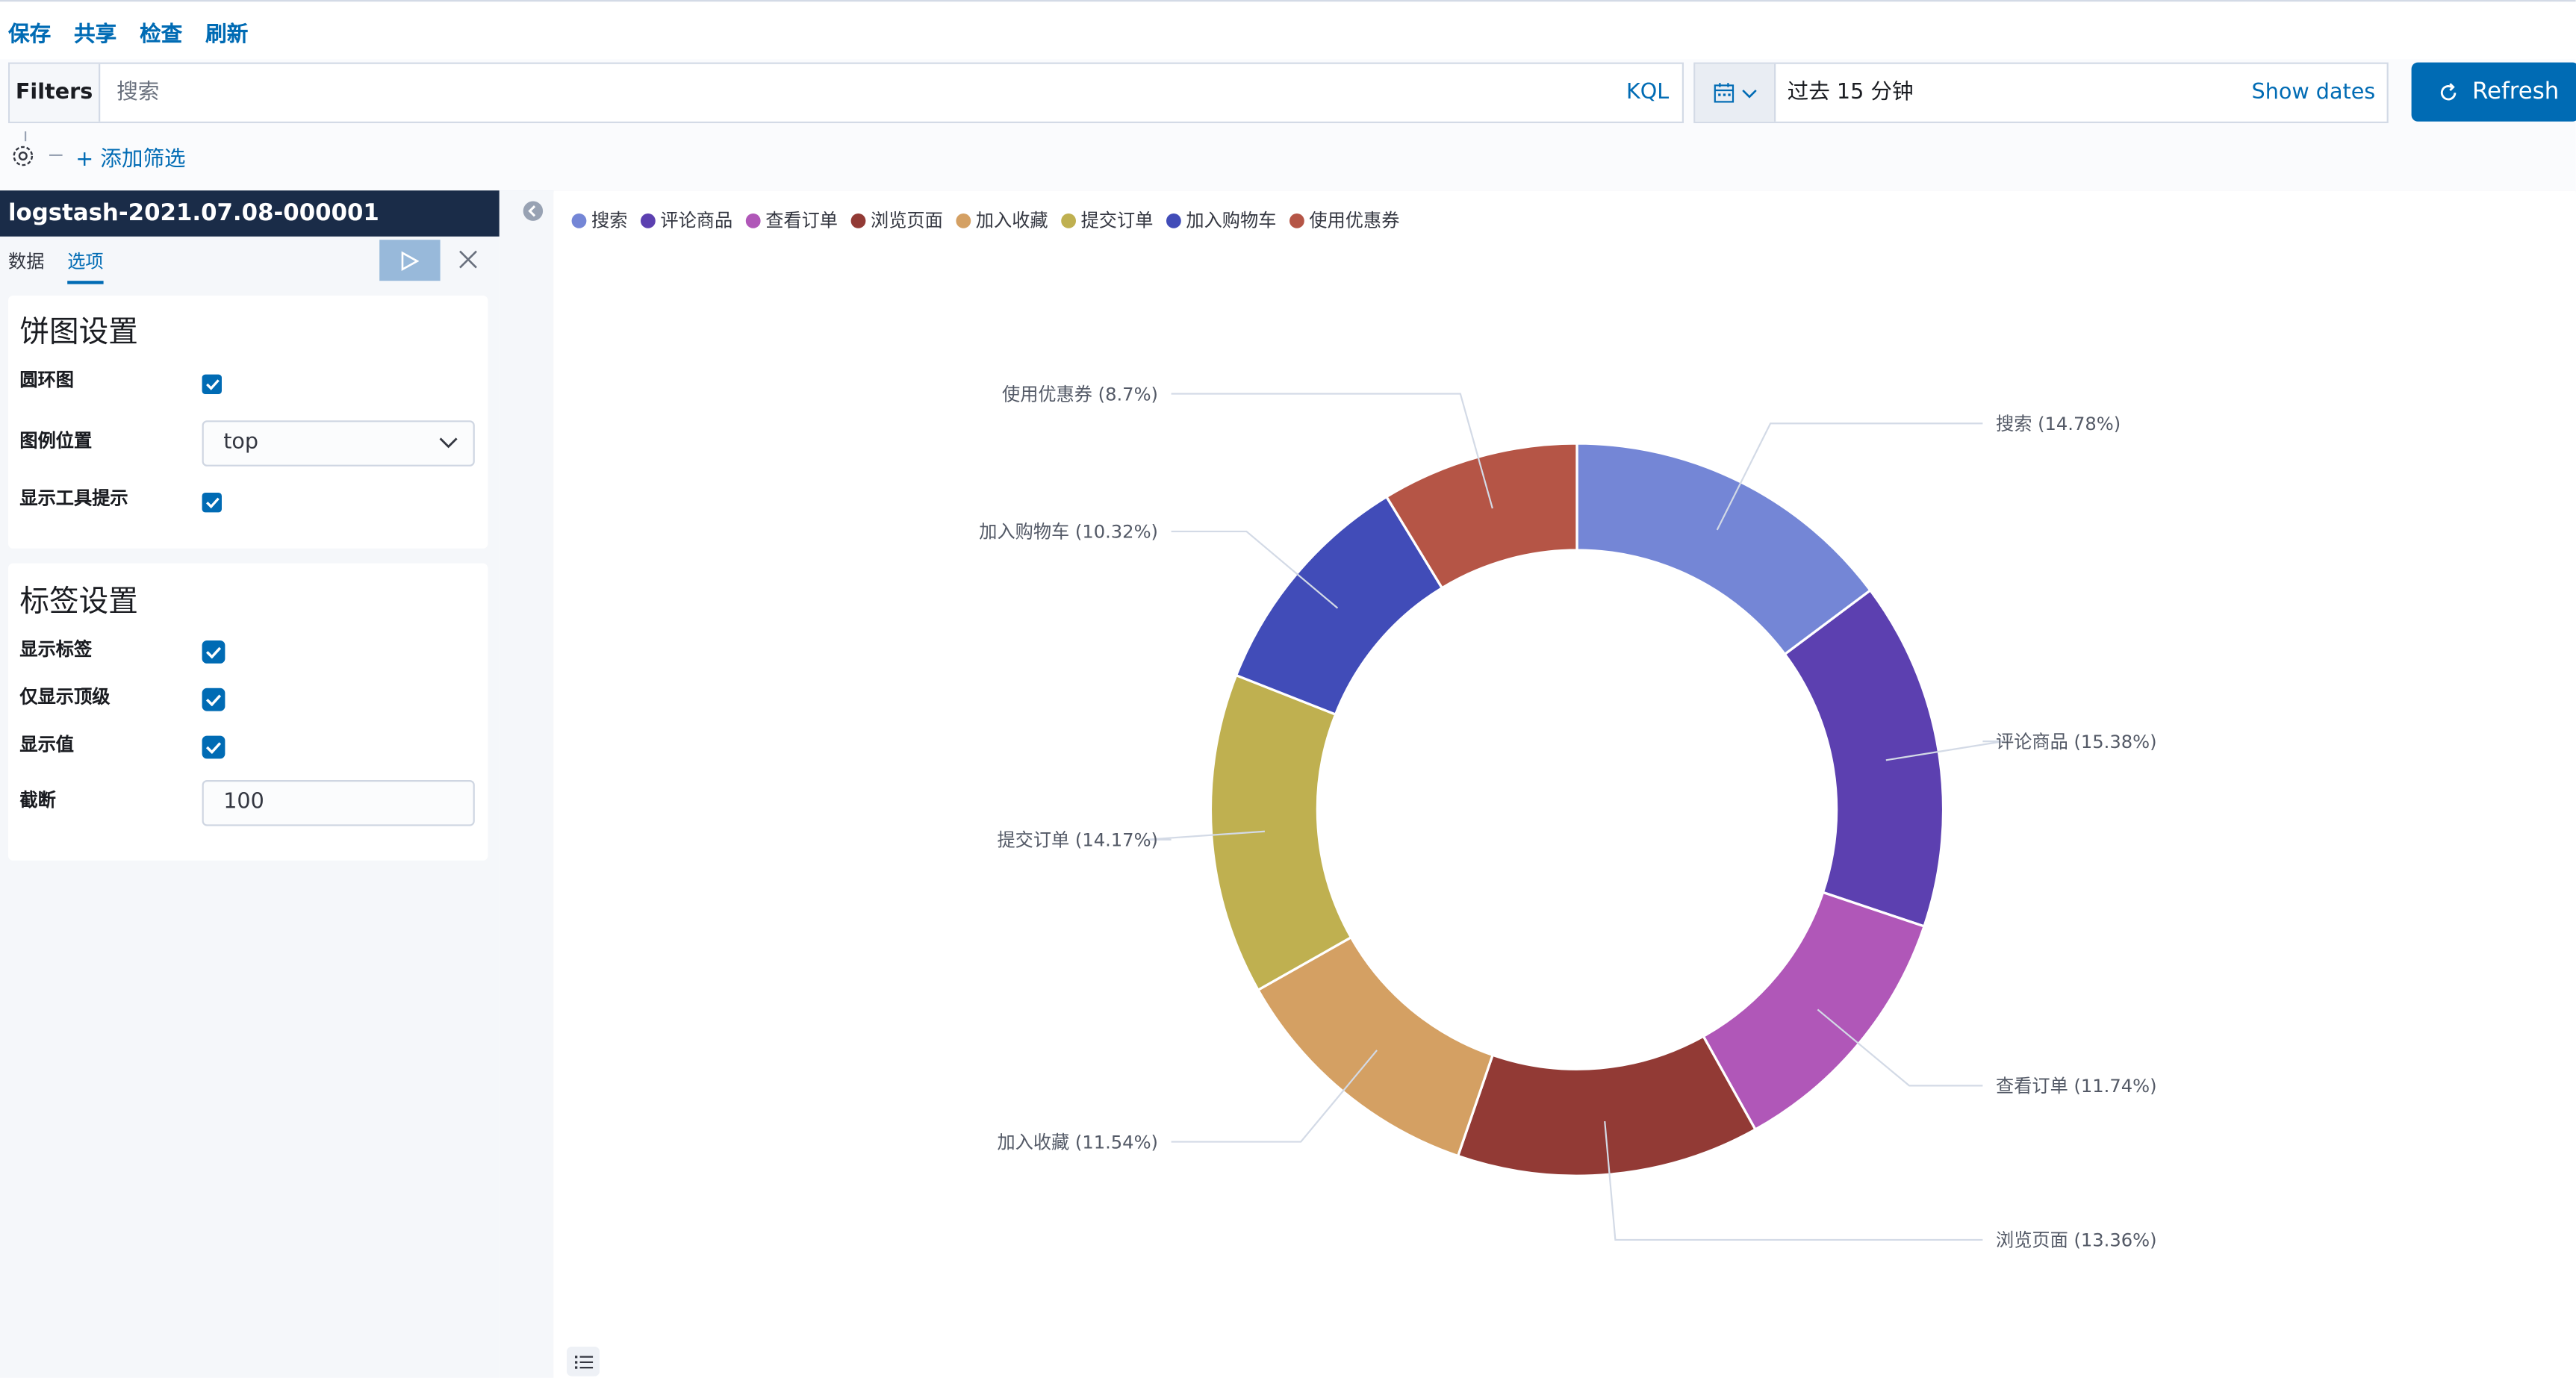 Image resolution: width=2576 pixels, height=1378 pixels. I want to click on legend-toggle-button, so click(583, 1362).